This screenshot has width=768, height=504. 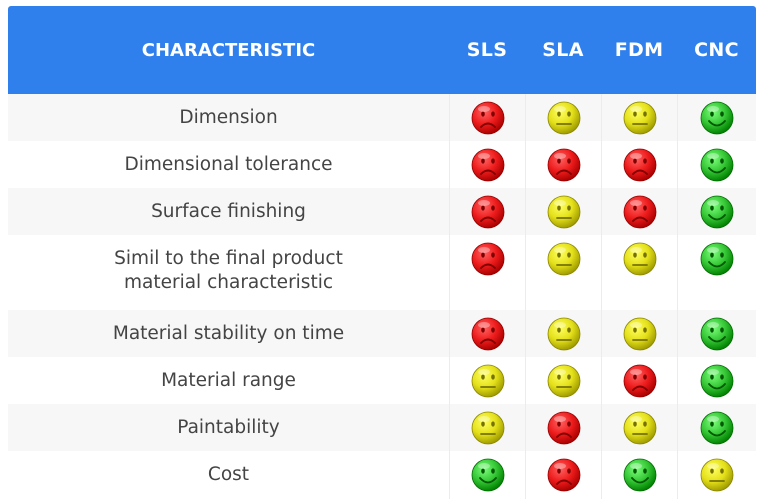 What do you see at coordinates (228, 282) in the screenshot?
I see `row-label-line: material characteristic` at bounding box center [228, 282].